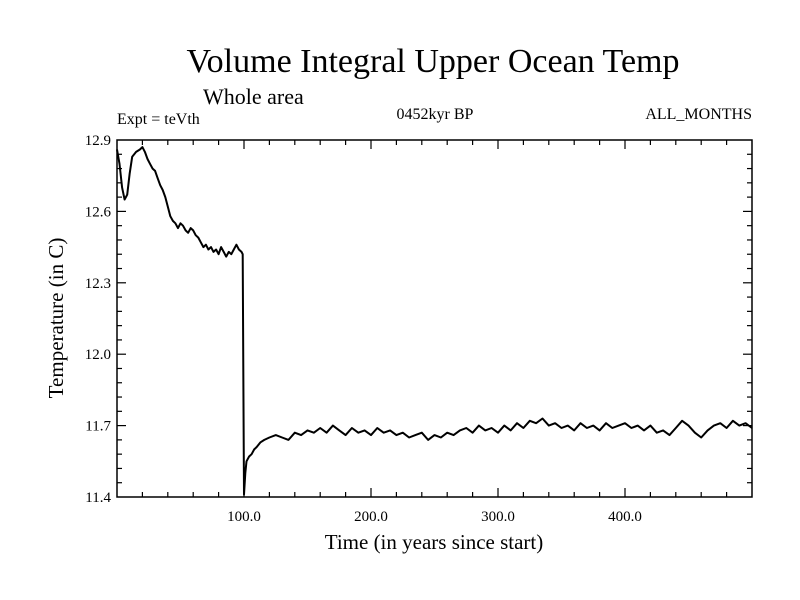  I want to click on period-label: 0452kyr BP, so click(435, 114).